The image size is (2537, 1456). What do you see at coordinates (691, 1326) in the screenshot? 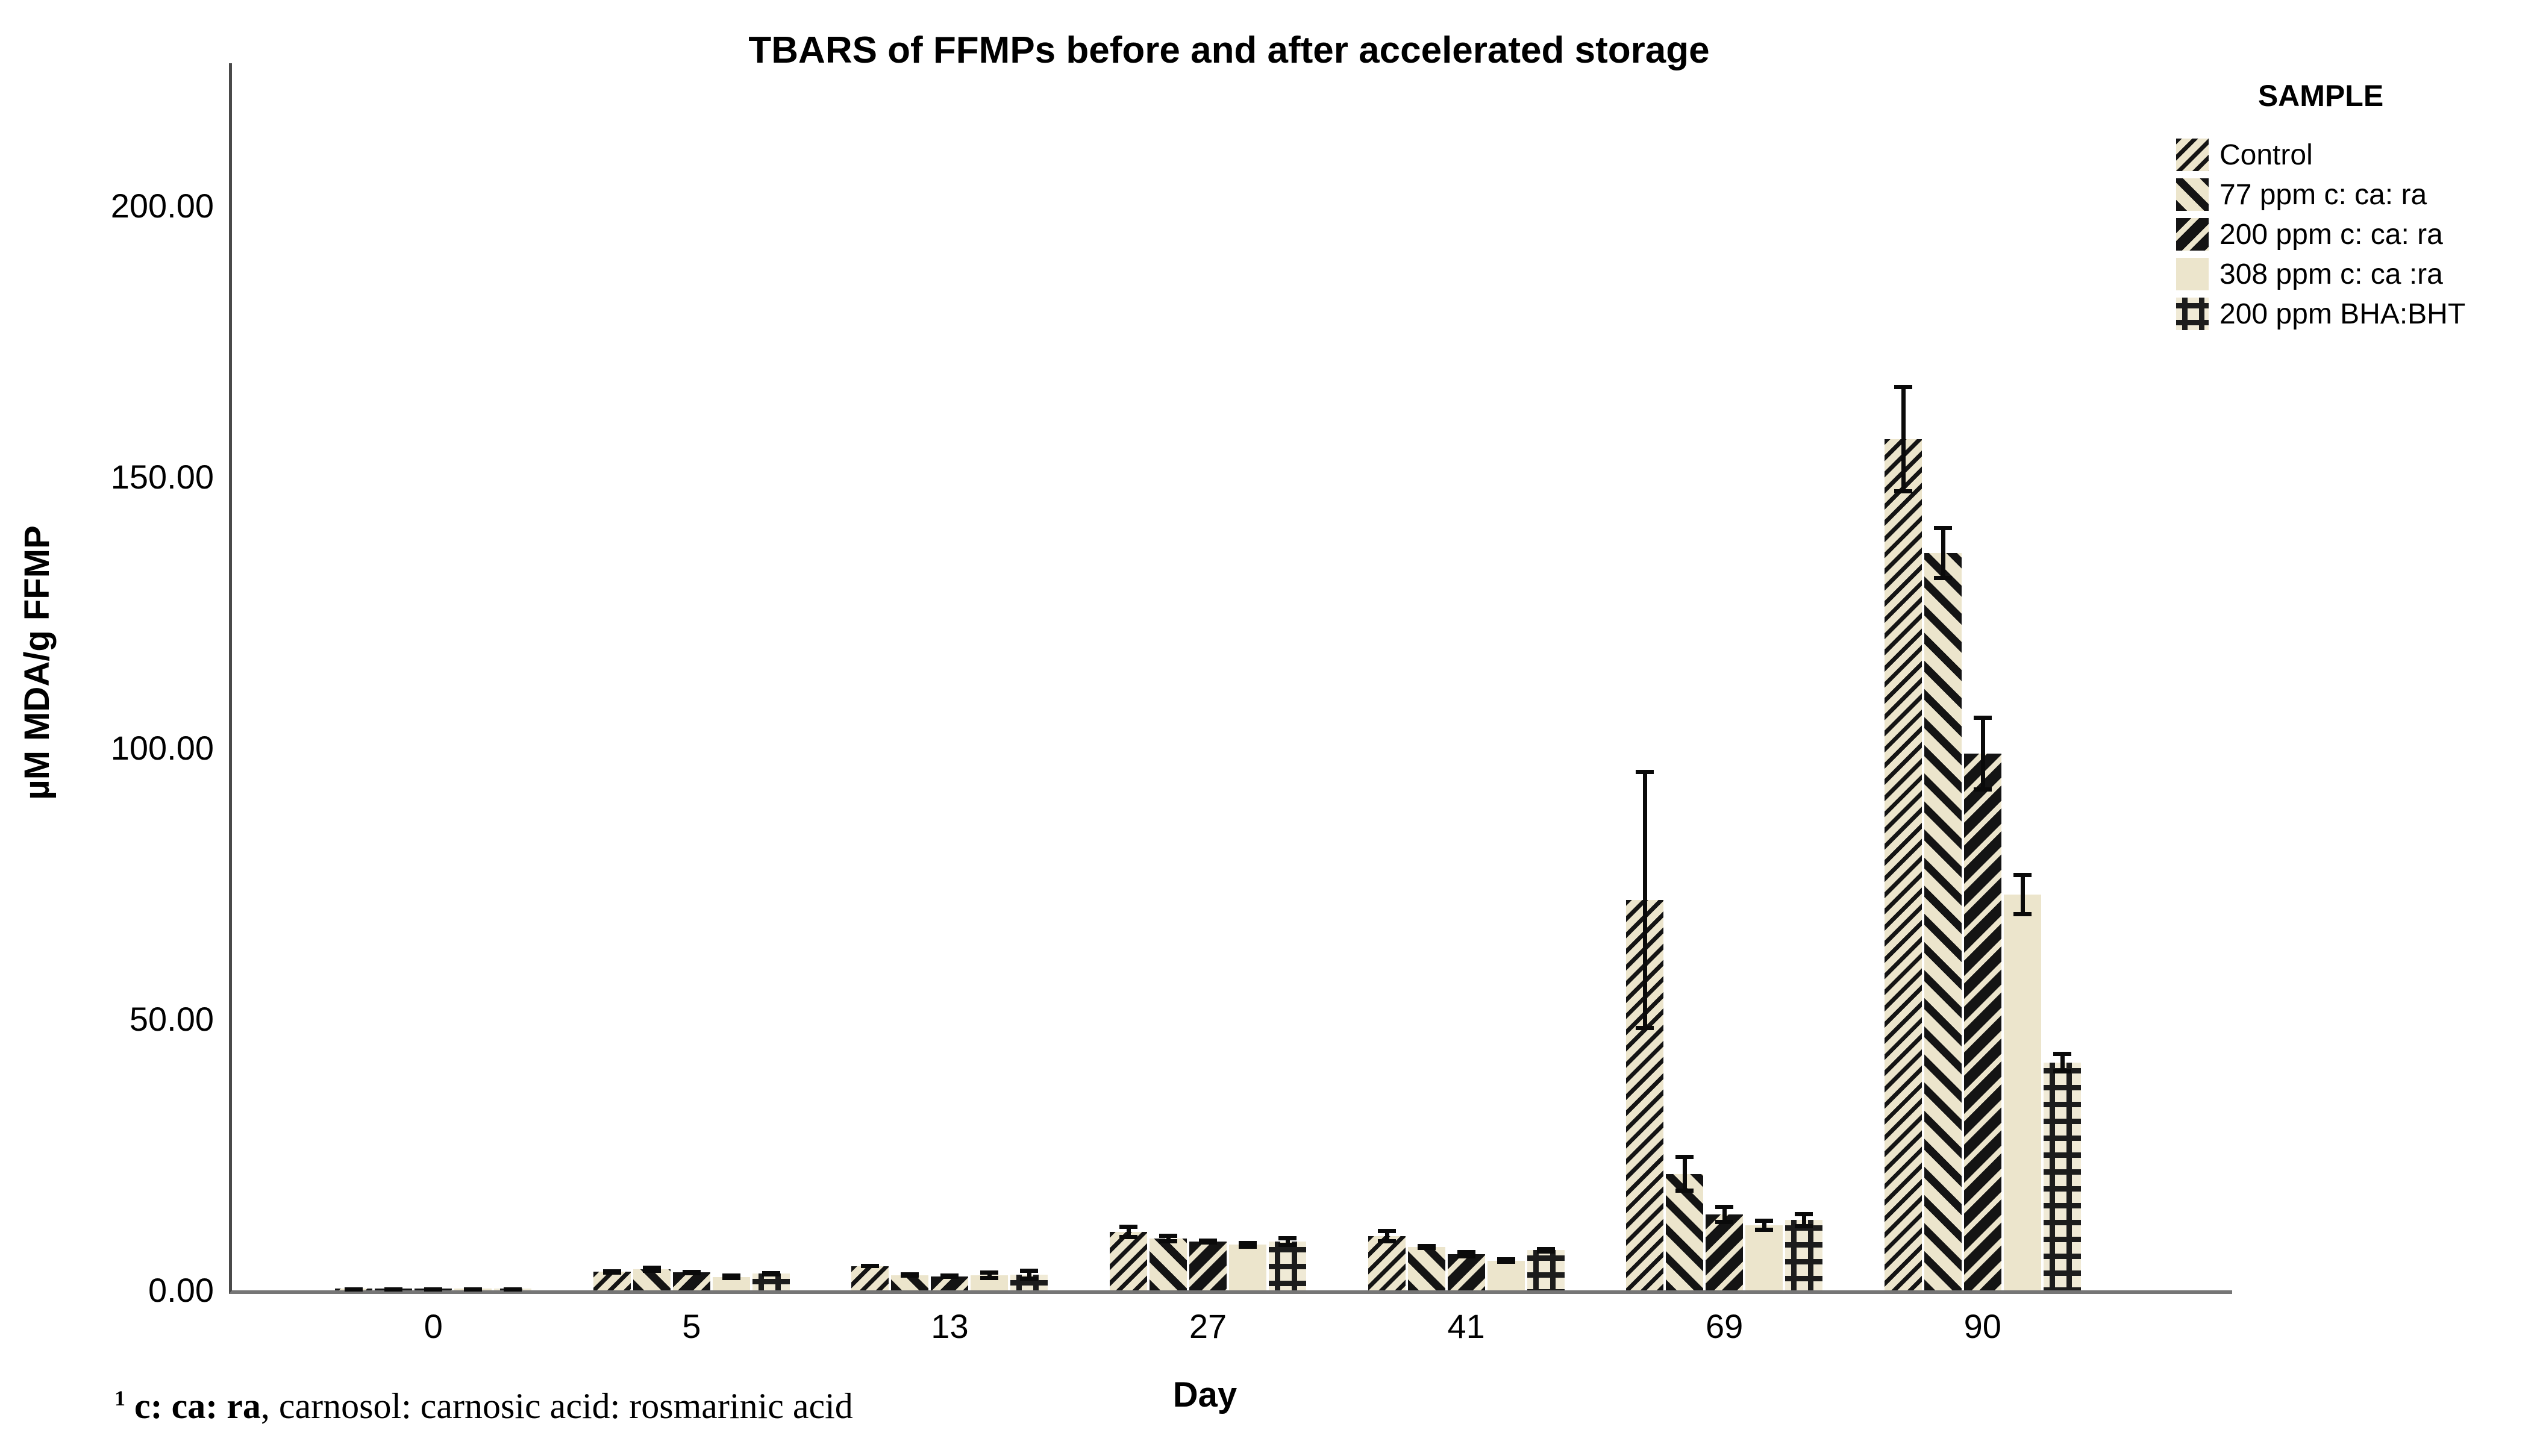
I see `x-tick-label-5: 5` at bounding box center [691, 1326].